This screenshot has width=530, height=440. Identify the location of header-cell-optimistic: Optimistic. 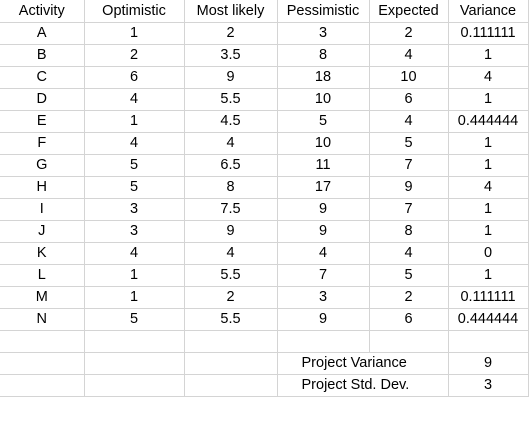
(134, 11).